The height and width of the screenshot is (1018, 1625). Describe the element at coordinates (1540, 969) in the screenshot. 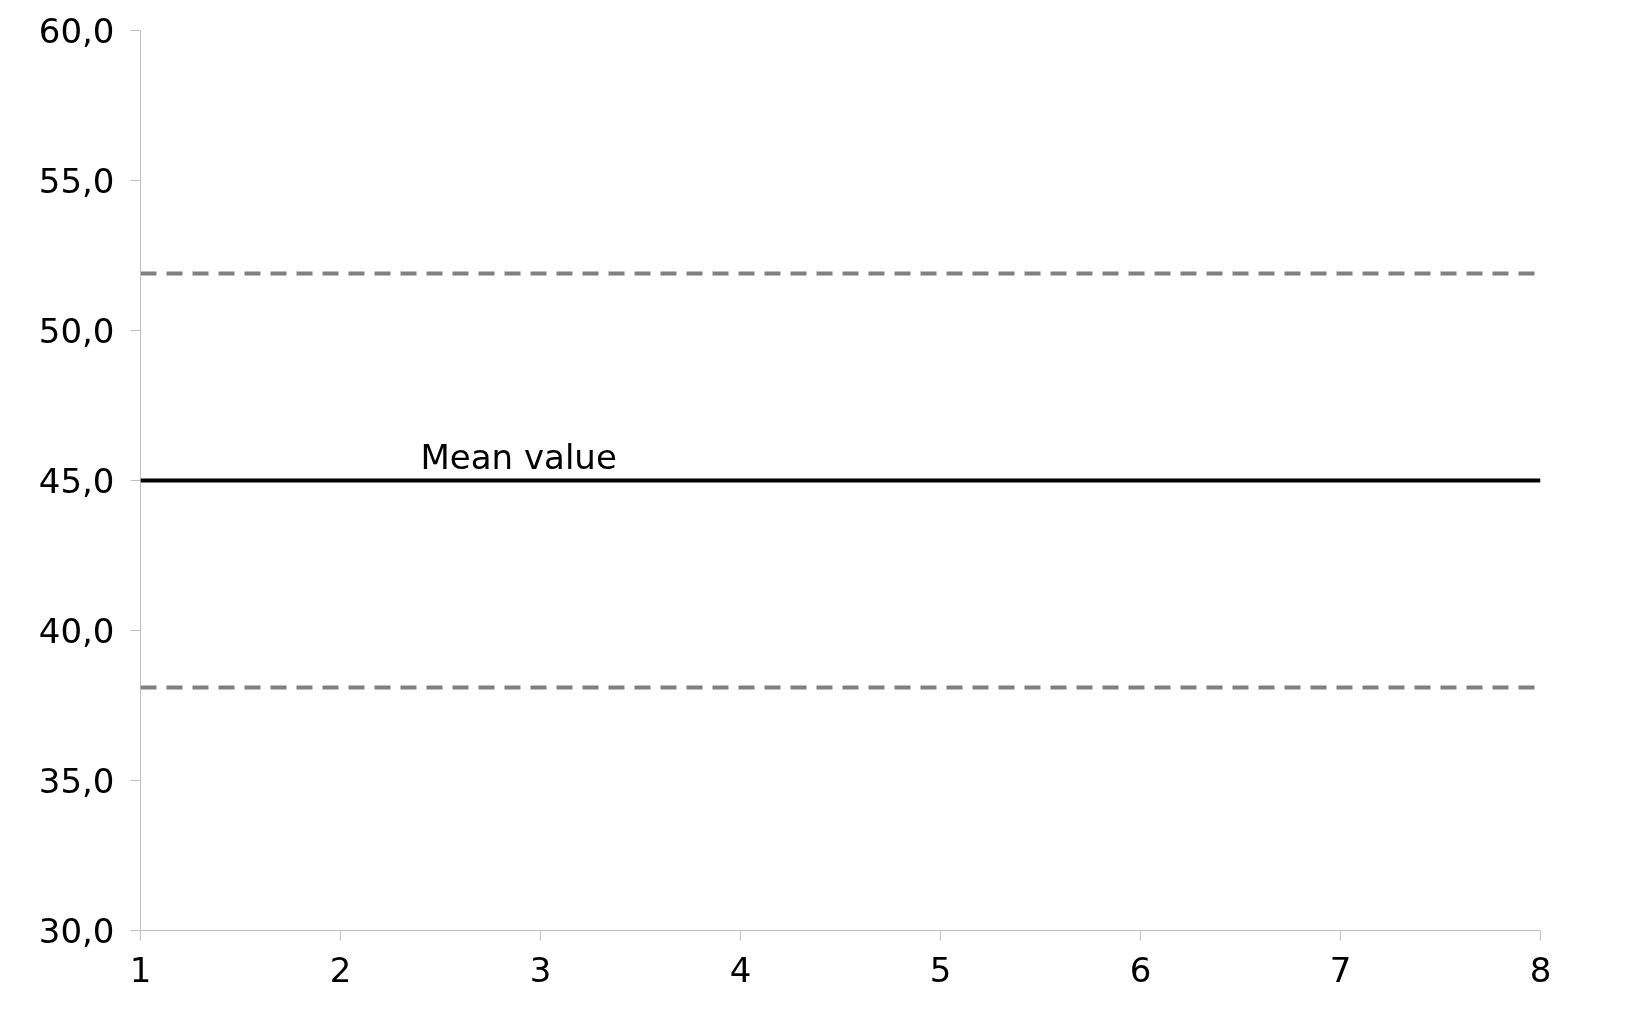

I see `x-tick-label: 8` at that location.